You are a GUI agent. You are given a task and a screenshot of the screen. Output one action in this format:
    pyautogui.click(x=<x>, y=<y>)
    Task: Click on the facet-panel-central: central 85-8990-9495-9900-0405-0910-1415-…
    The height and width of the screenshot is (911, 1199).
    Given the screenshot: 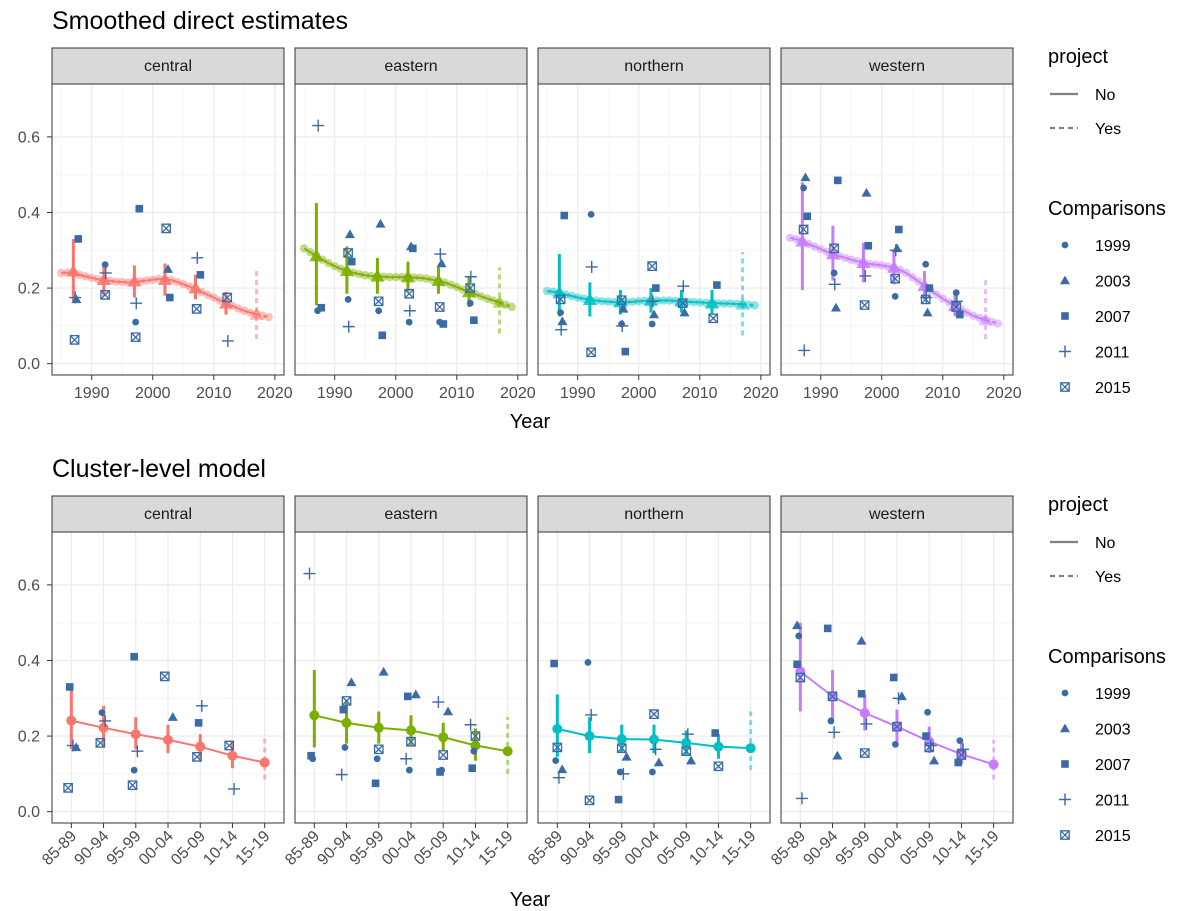 What is the action you would take?
    pyautogui.click(x=161, y=682)
    